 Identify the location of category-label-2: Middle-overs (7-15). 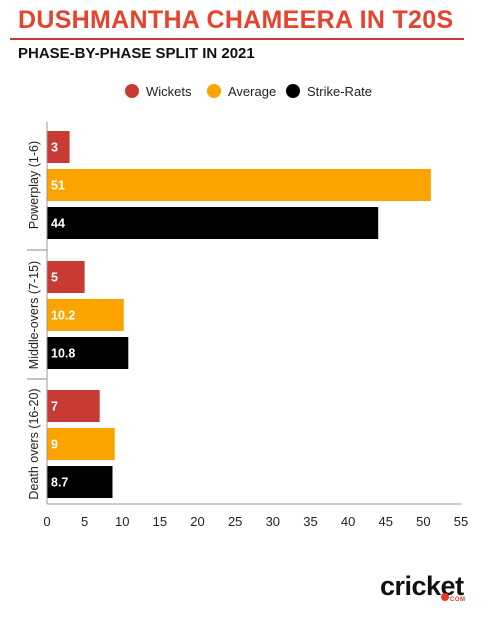
(34, 315).